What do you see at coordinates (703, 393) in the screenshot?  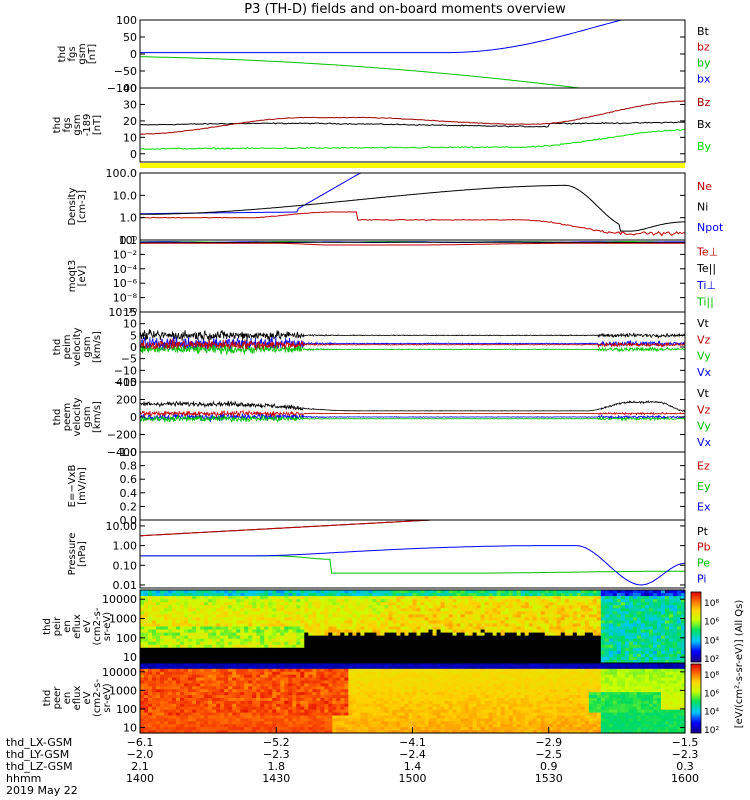 I see `legend-entry: Vt` at bounding box center [703, 393].